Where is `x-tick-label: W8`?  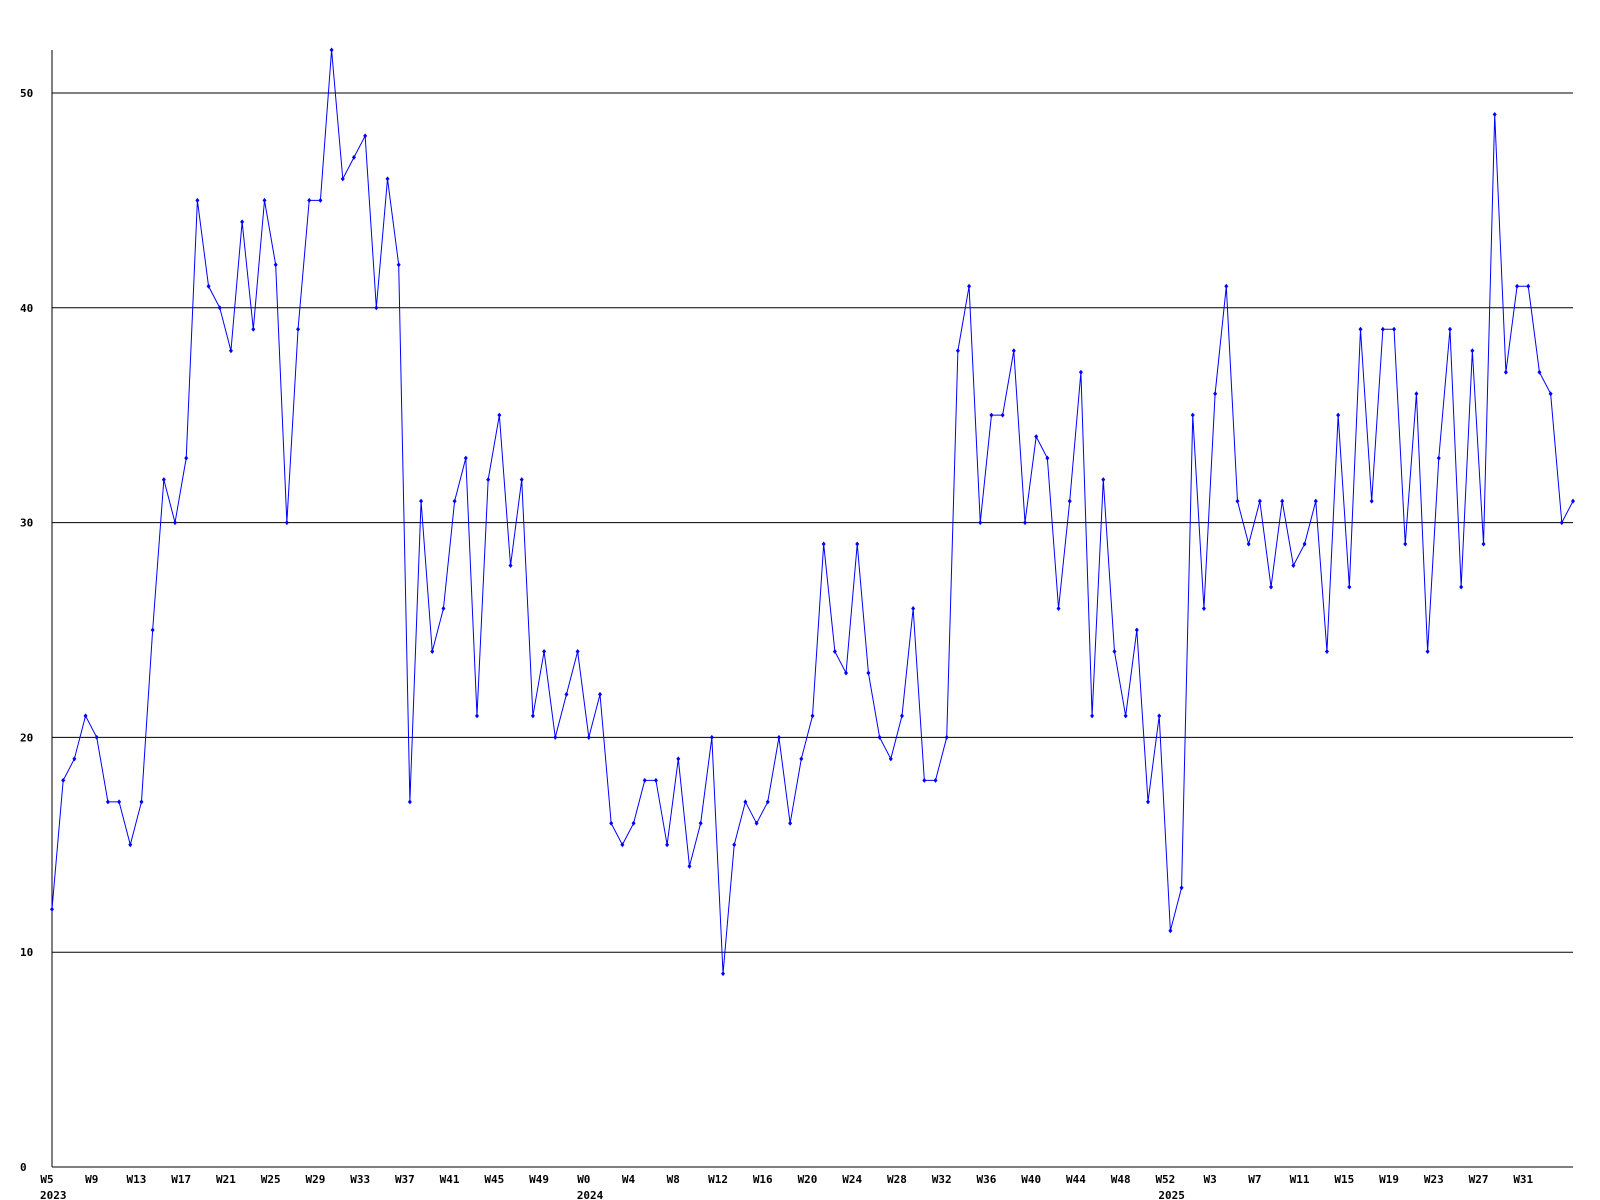 x-tick-label: W8 is located at coordinates (673, 1179).